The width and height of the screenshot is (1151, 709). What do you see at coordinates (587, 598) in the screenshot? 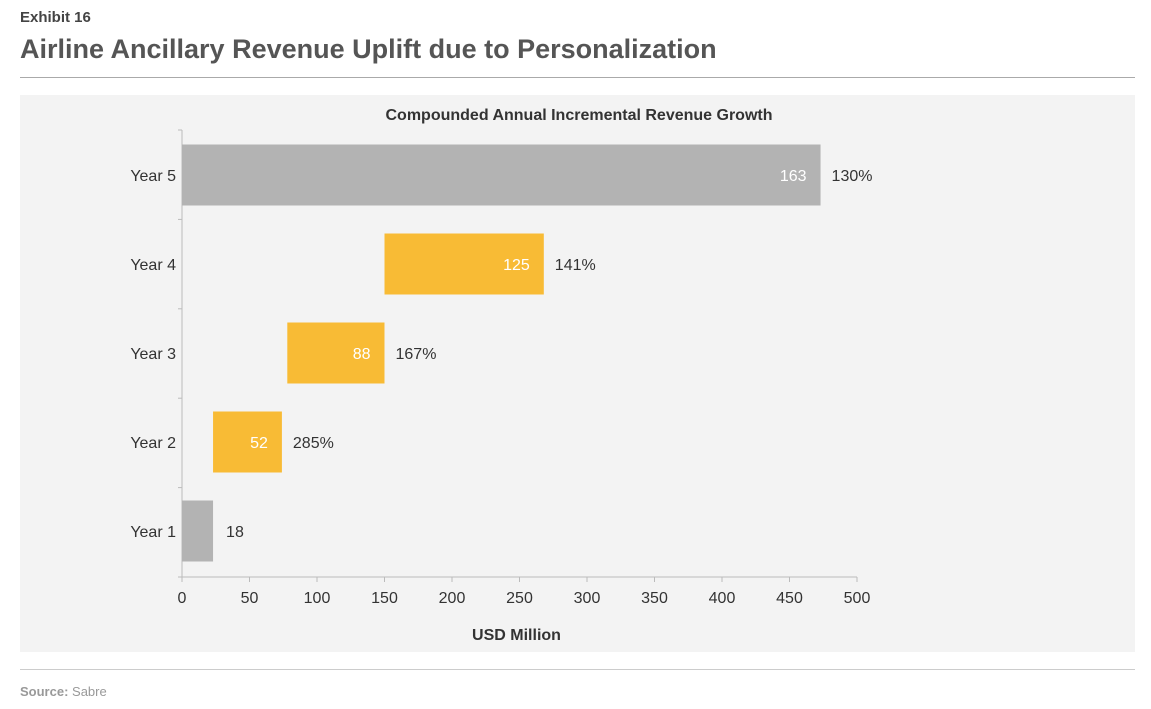
I see `x-tick-label: 300` at bounding box center [587, 598].